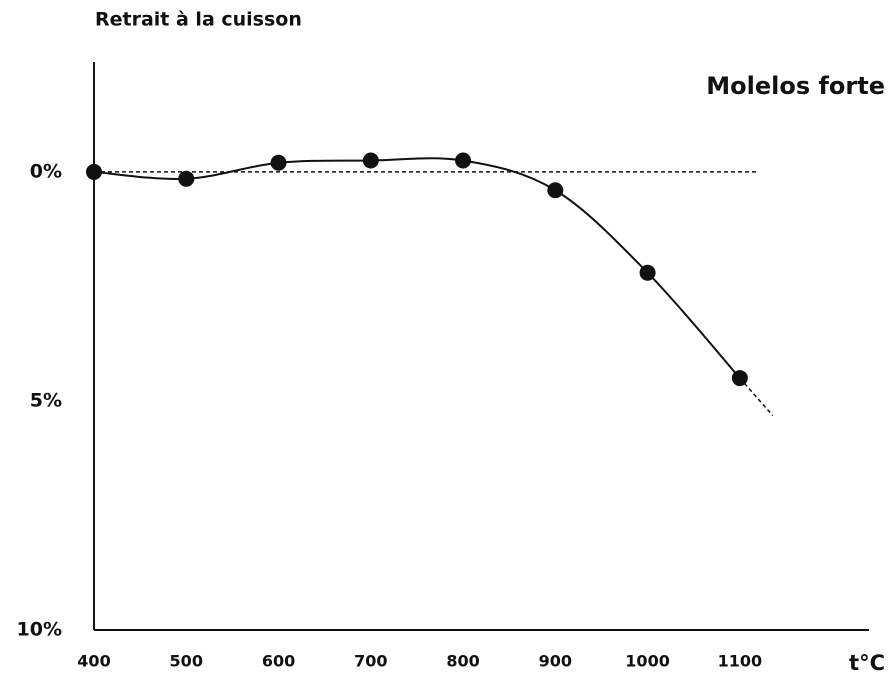  What do you see at coordinates (740, 661) in the screenshot?
I see `x-tick-label: 1100` at bounding box center [740, 661].